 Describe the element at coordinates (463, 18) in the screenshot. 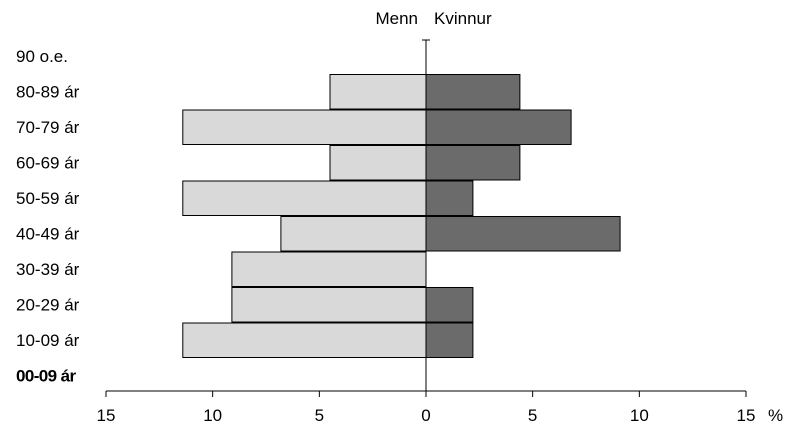

I see `legend-label-kvinnur: Kvinnur` at that location.